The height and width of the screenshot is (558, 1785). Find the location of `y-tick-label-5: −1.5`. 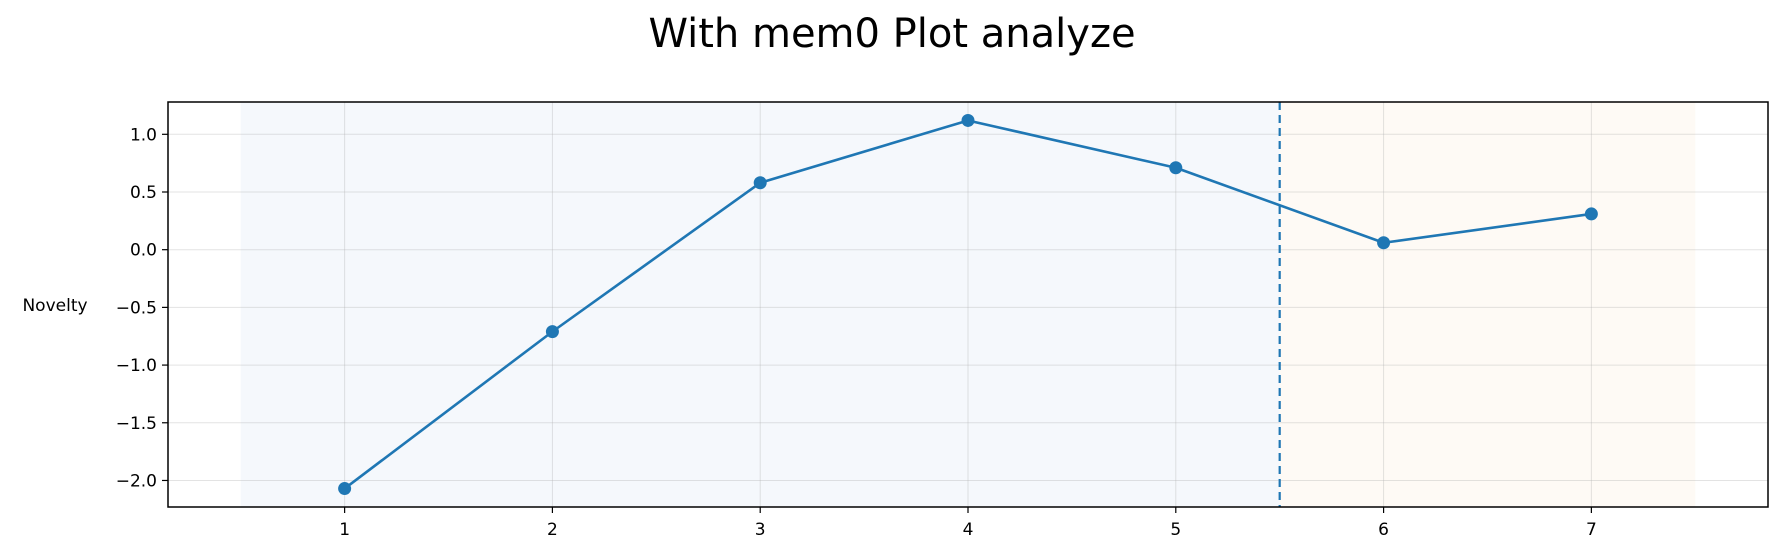

y-tick-label-5: −1.5 is located at coordinates (136, 424).